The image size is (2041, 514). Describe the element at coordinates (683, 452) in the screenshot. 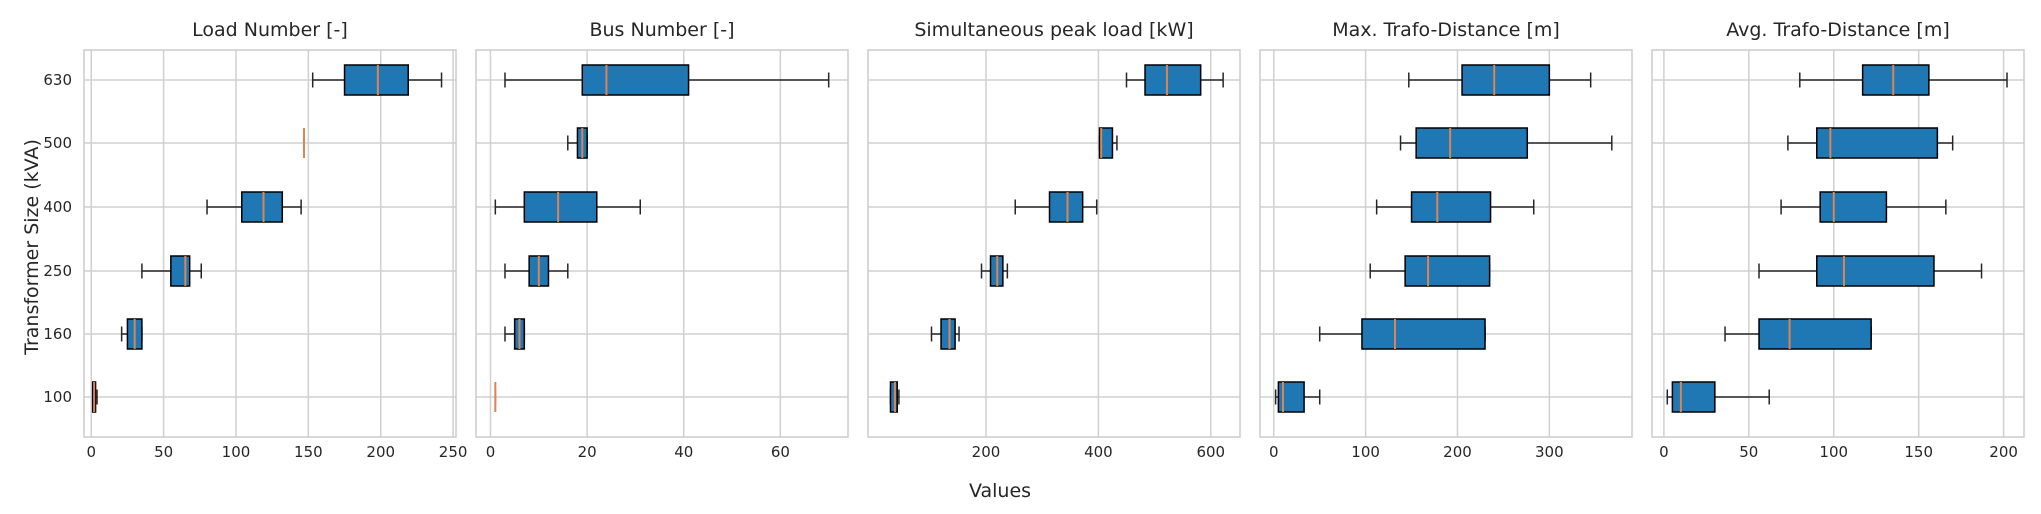

I see `x-tick-label: 40` at that location.